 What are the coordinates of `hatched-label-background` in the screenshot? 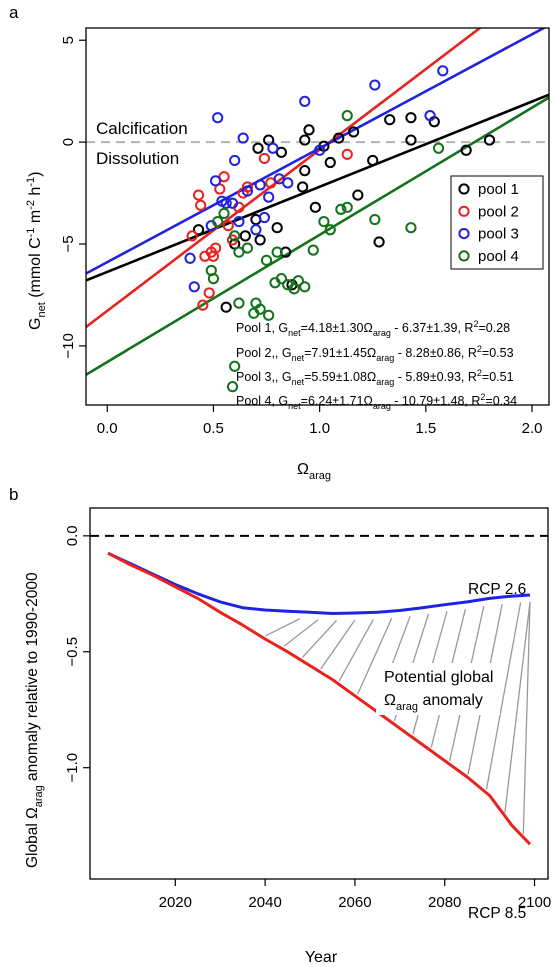 It's located at (438, 689).